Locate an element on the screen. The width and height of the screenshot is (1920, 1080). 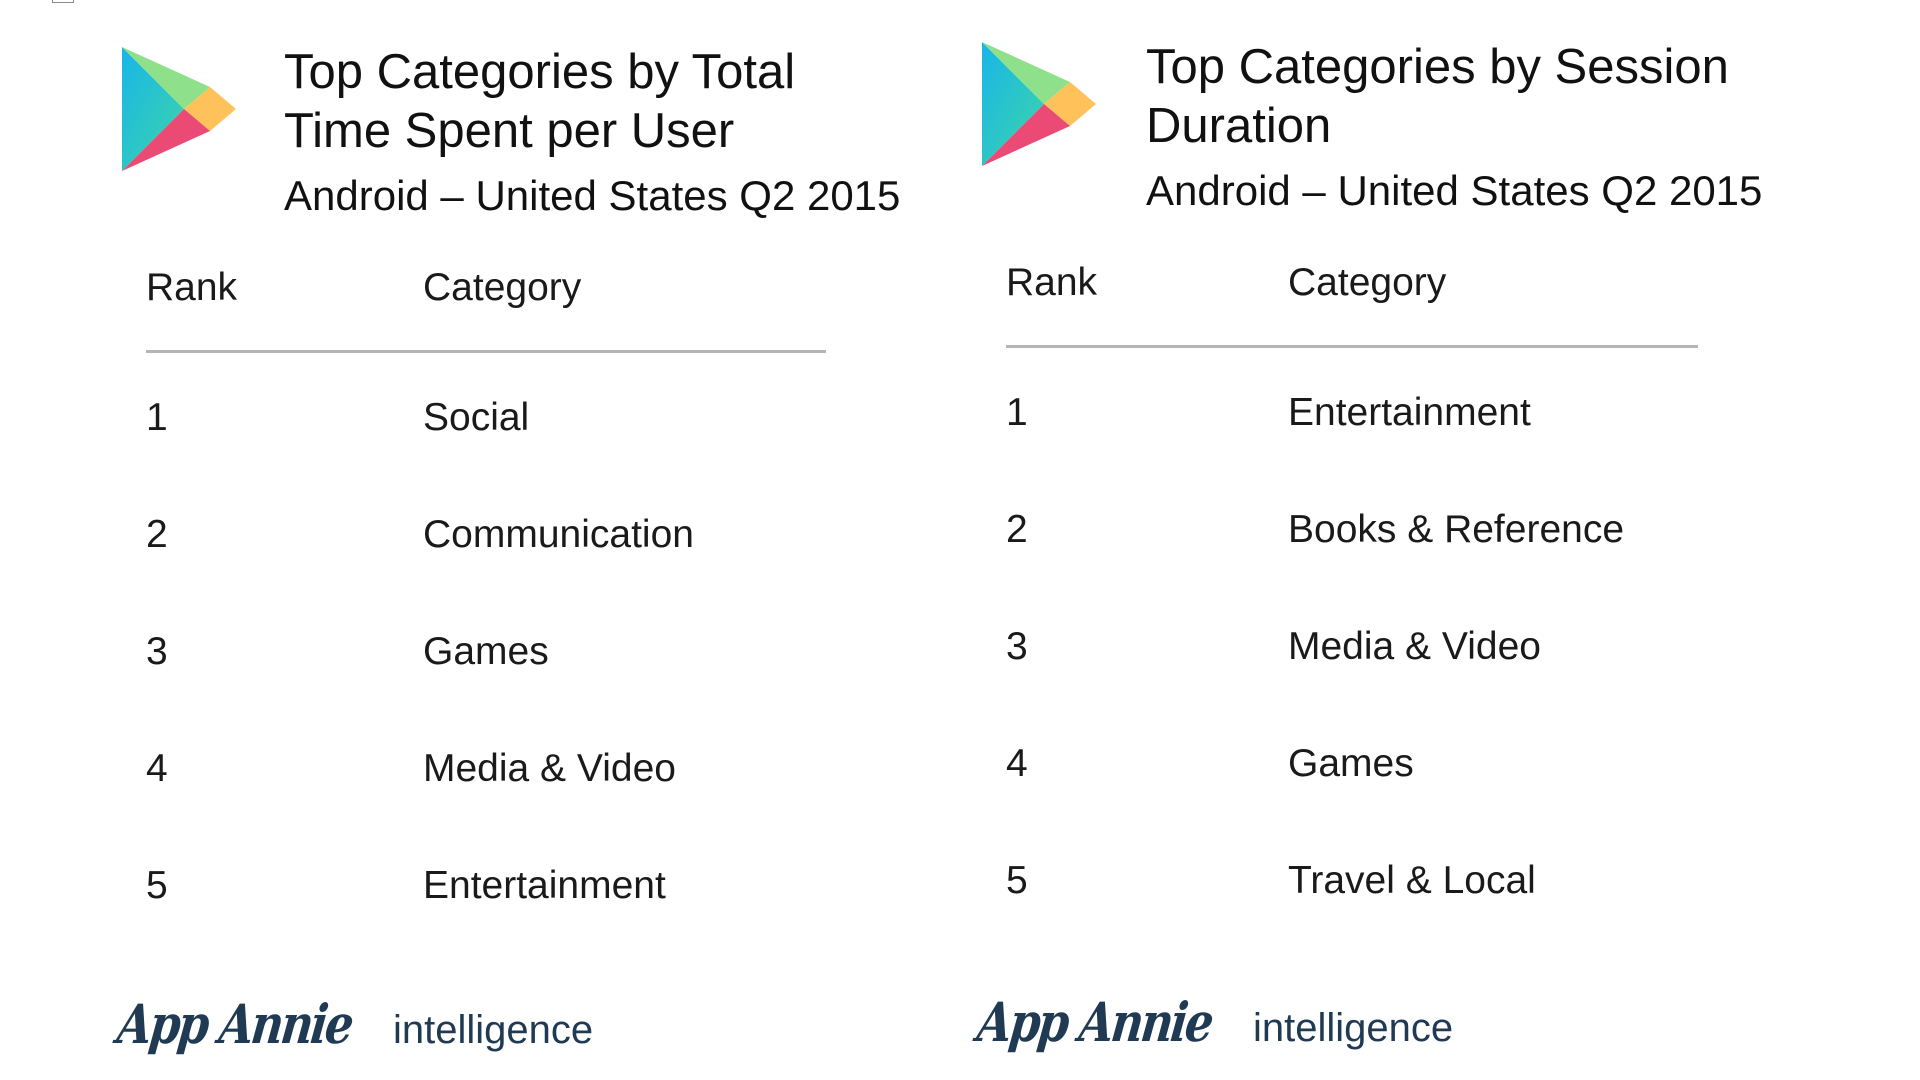
table-row: 1 Social is located at coordinates (486, 446).